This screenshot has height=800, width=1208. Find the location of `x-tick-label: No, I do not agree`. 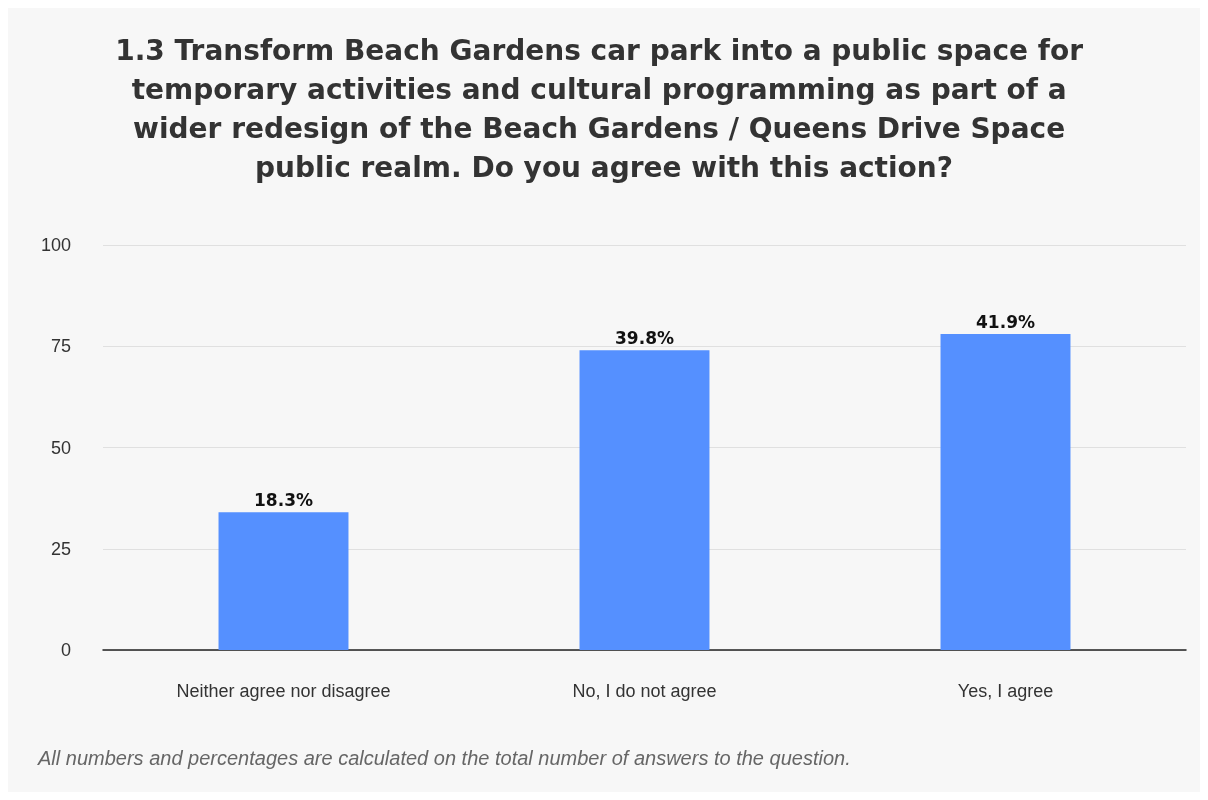

x-tick-label: No, I do not agree is located at coordinates (644, 691).